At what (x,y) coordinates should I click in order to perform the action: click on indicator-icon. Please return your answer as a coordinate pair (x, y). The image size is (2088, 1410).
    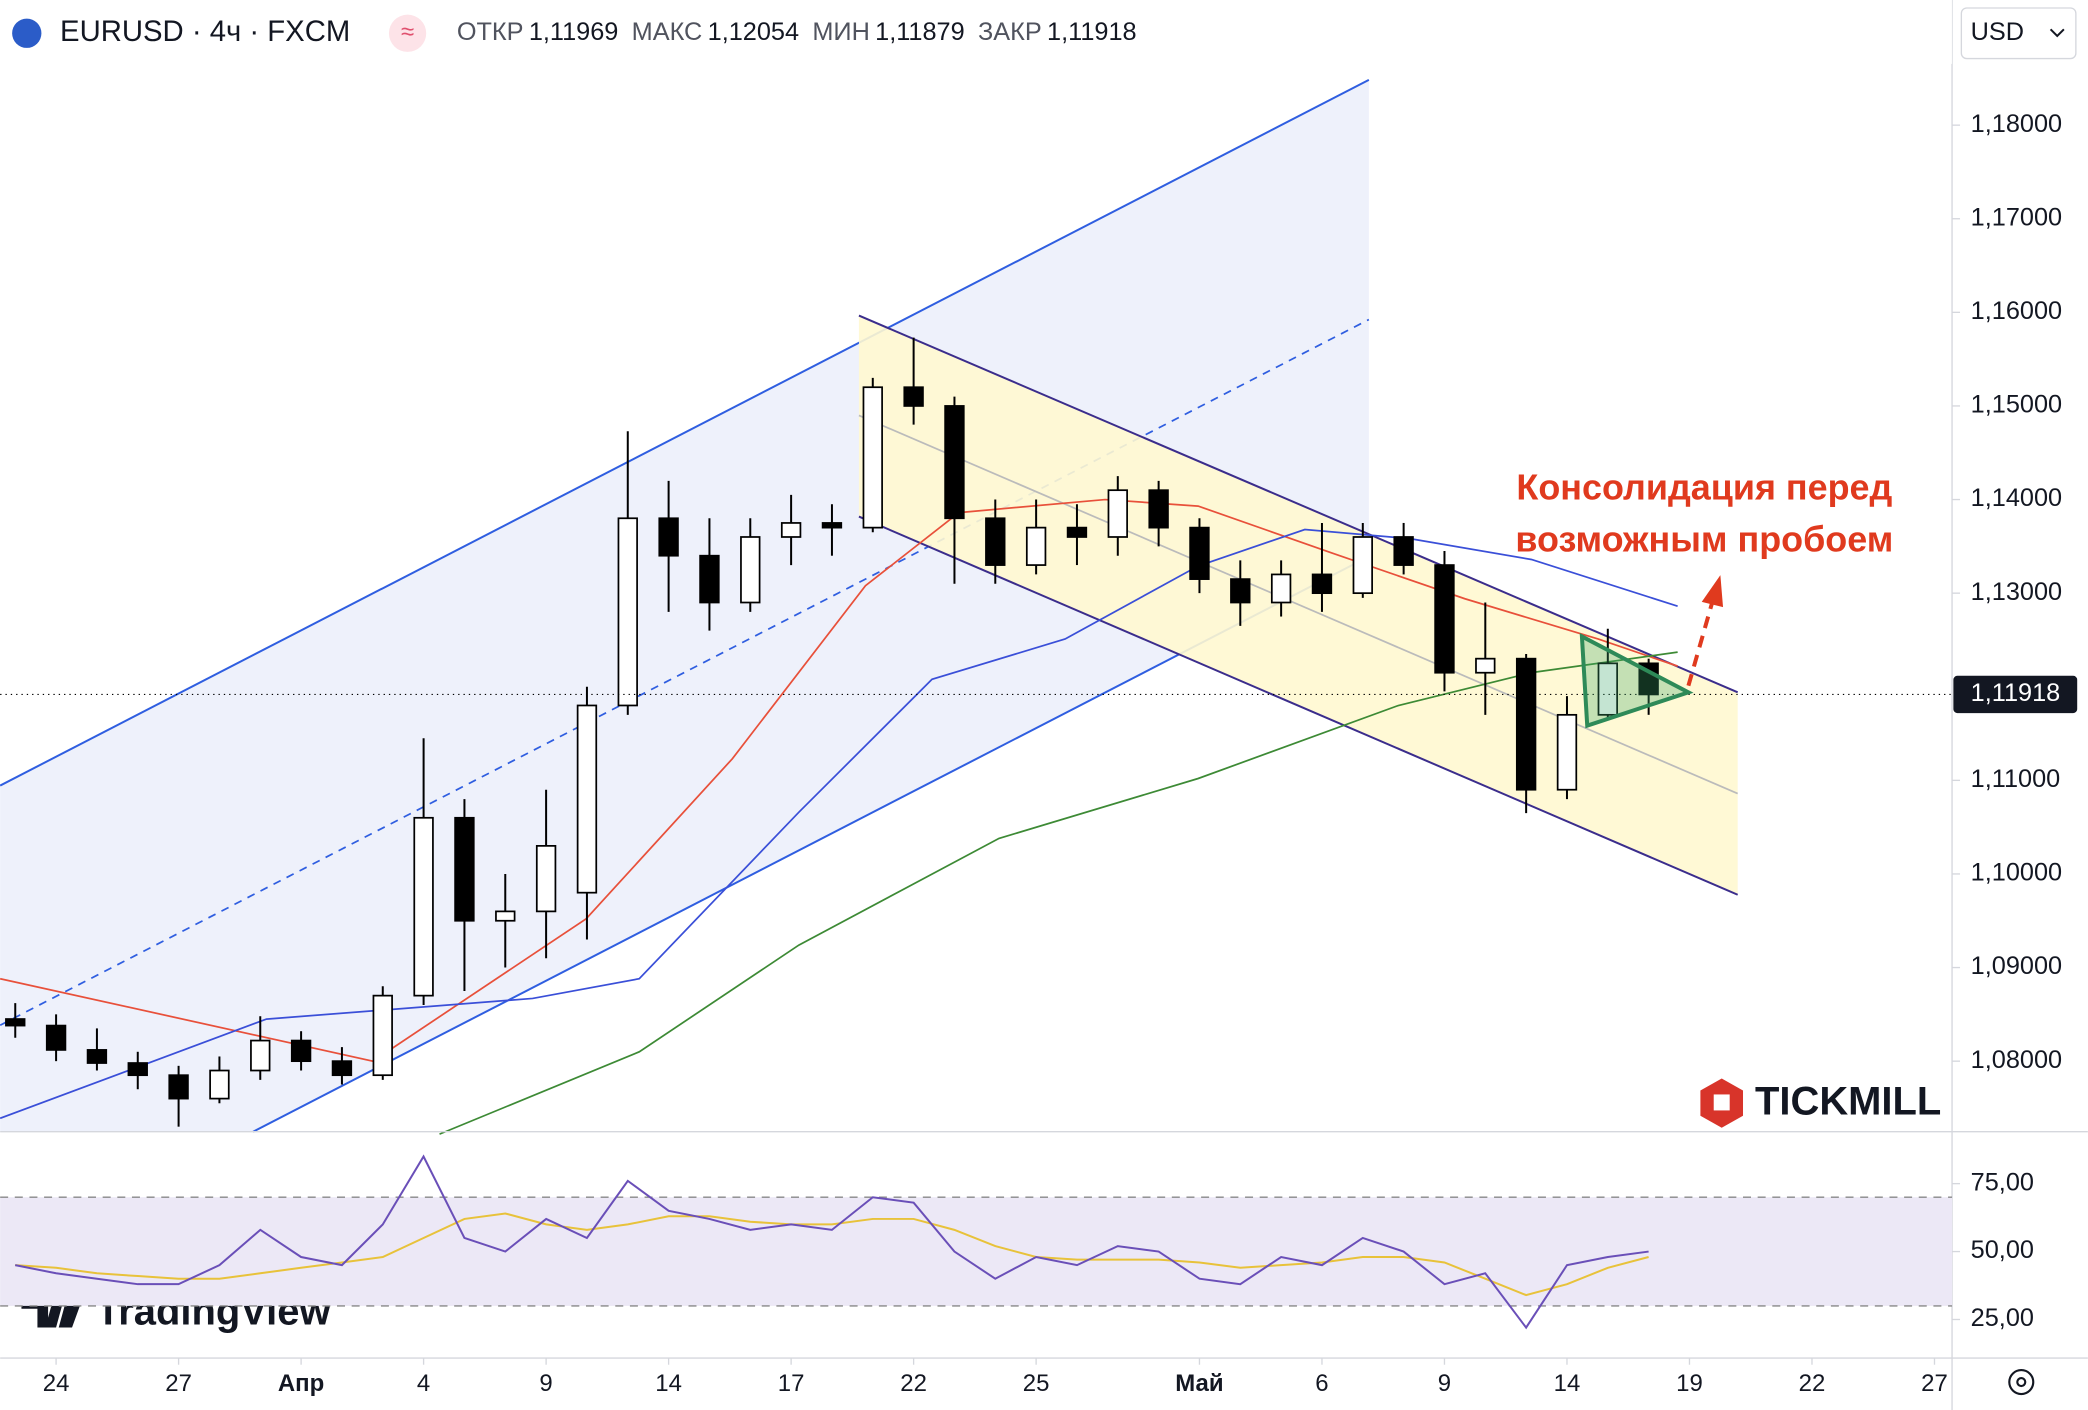
    Looking at the image, I should click on (407, 33).